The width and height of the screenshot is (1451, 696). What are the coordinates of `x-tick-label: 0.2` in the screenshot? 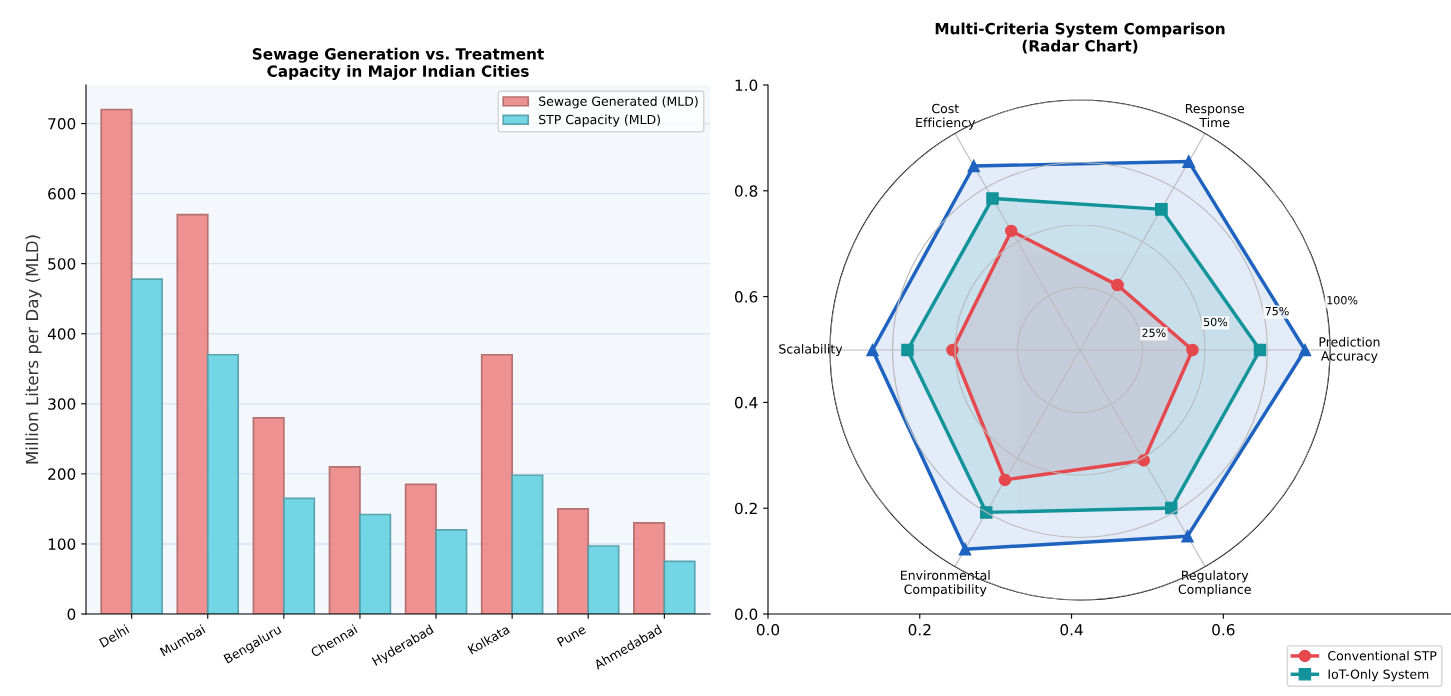 It's located at (919, 629).